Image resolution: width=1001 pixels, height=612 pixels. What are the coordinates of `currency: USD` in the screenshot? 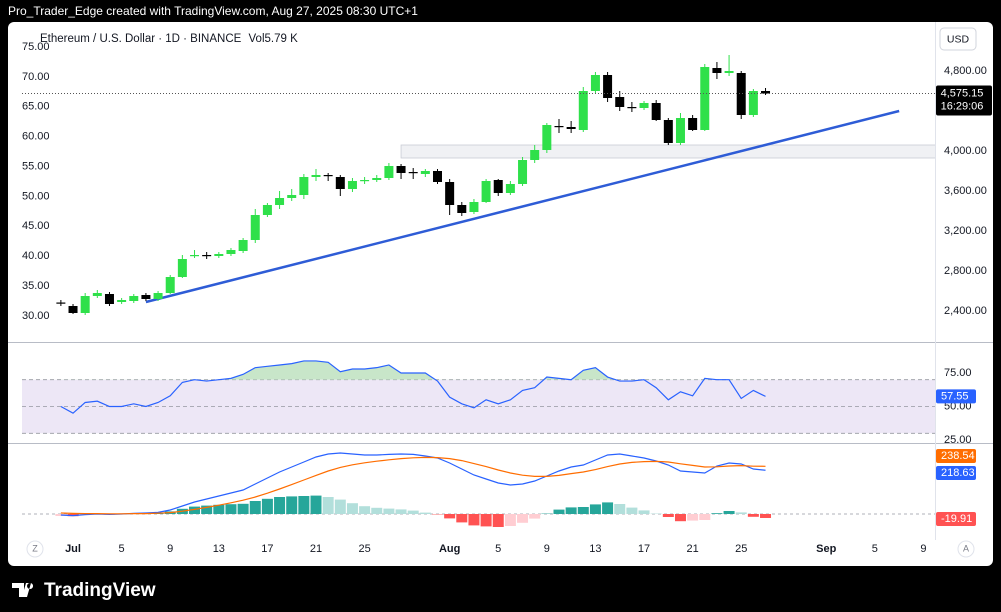 It's located at (958, 39).